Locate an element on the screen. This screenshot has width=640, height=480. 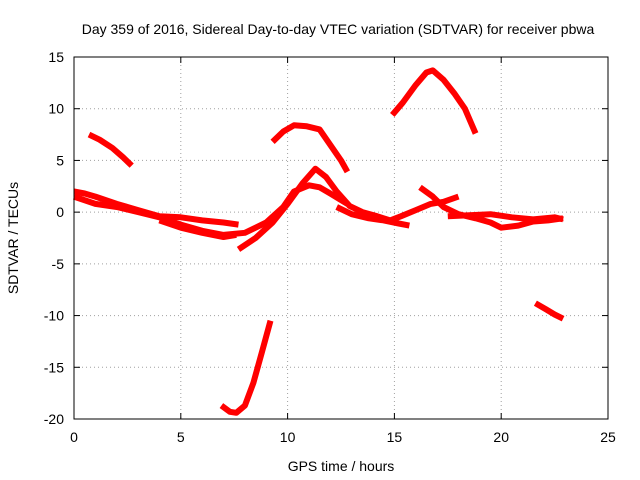
y-tick-label: 0 is located at coordinates (60, 212).